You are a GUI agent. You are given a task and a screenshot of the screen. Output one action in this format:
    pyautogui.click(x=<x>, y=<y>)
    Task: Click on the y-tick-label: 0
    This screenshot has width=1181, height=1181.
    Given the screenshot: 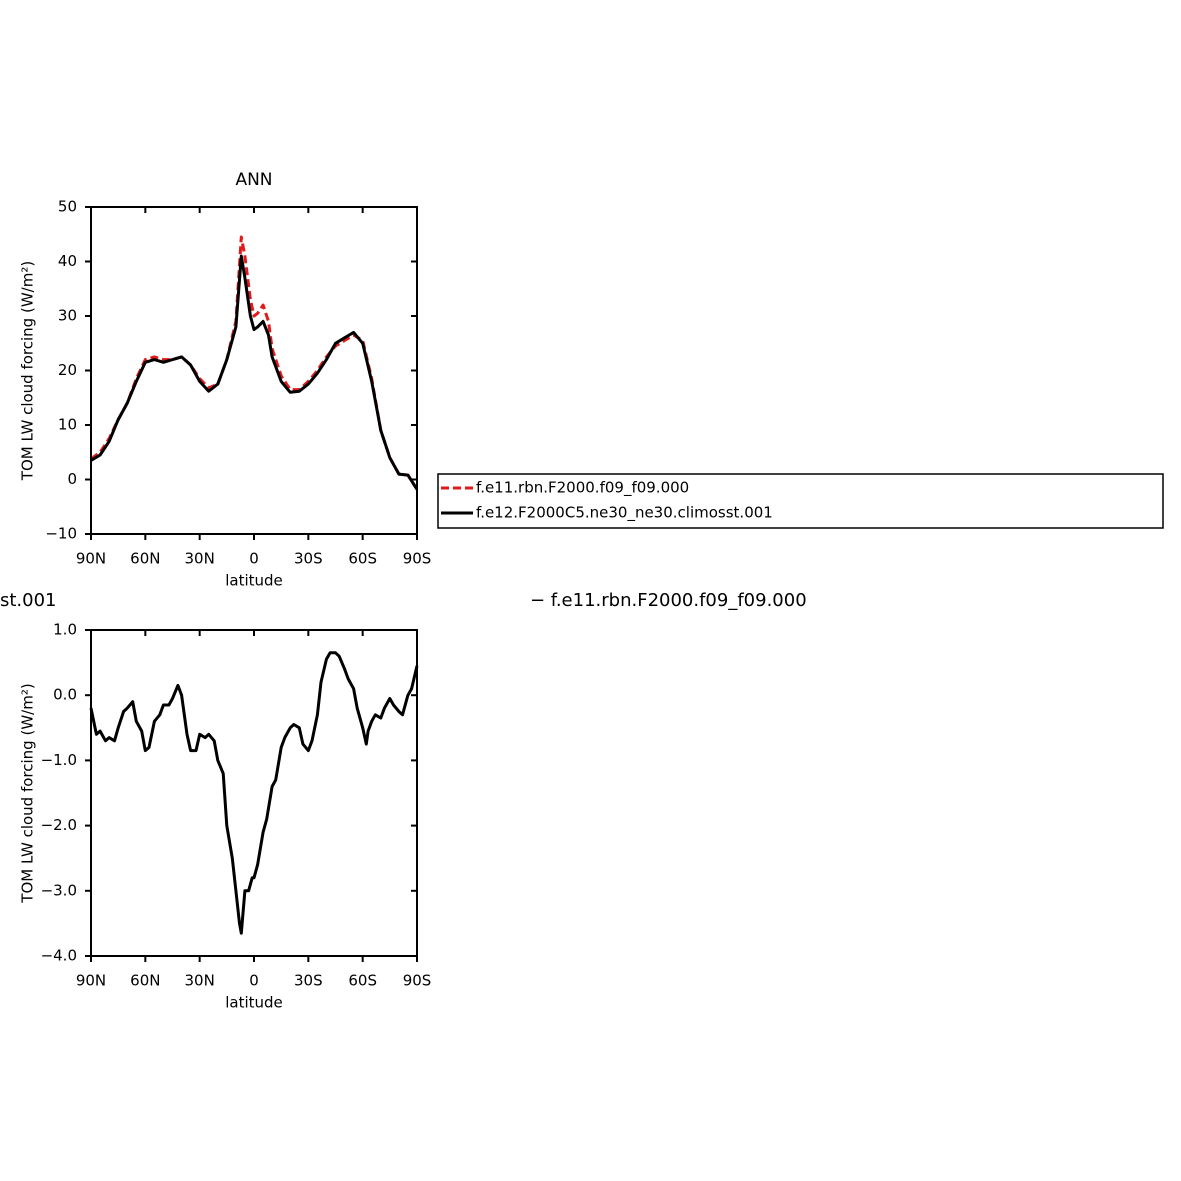 What is the action you would take?
    pyautogui.click(x=72, y=479)
    